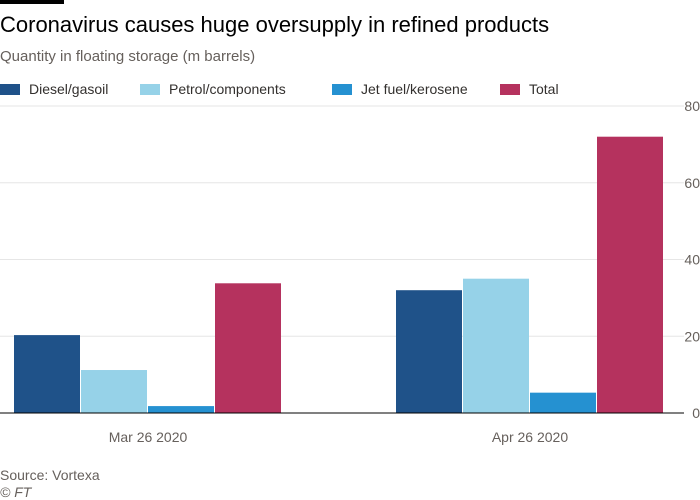 This screenshot has width=700, height=500. I want to click on legend-item-diesel: Diesel/gasoil, so click(54, 89).